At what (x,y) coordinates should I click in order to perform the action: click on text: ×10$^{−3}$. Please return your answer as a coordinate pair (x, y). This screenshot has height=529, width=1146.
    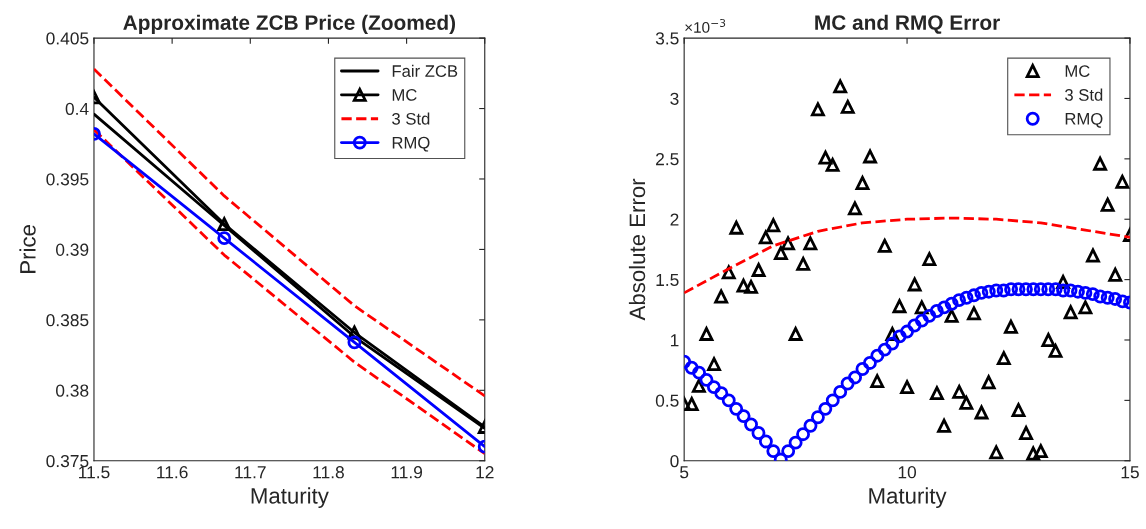
    Looking at the image, I should click on (705, 25).